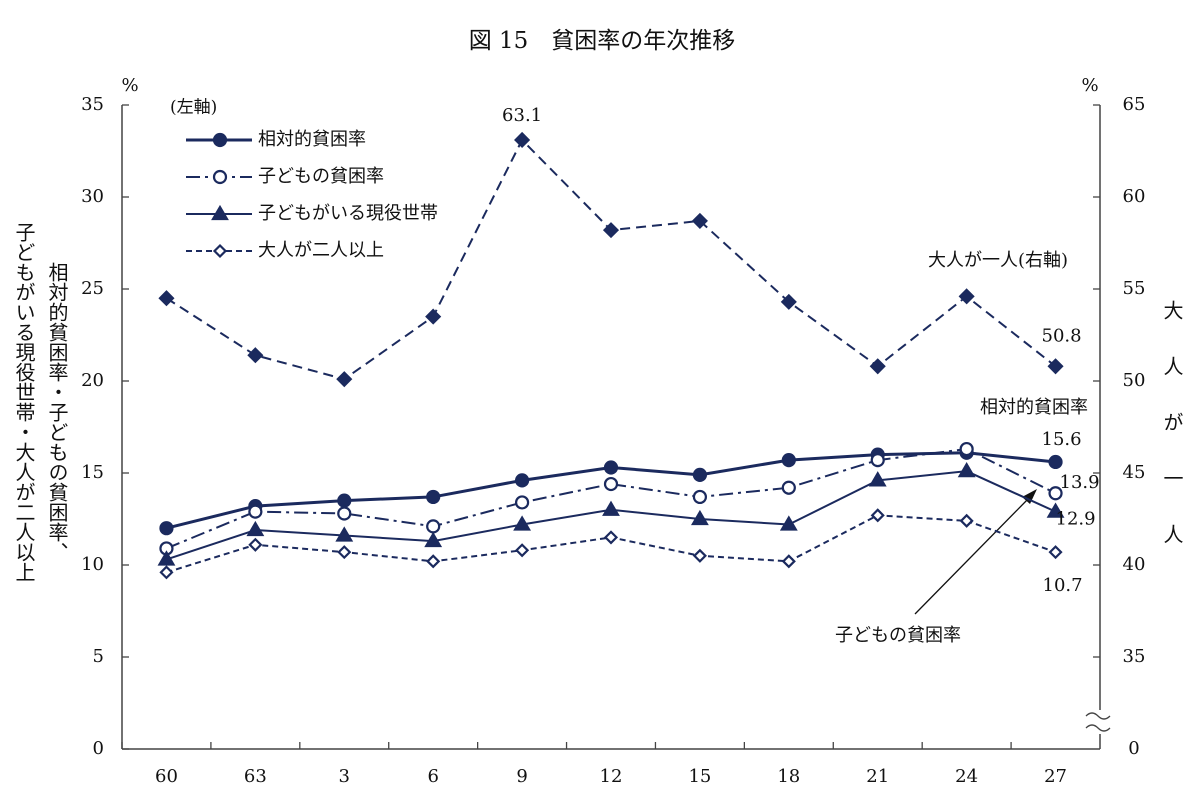  Describe the element at coordinates (1076, 519) in the screenshot. I see `value-label: 12.9` at that location.